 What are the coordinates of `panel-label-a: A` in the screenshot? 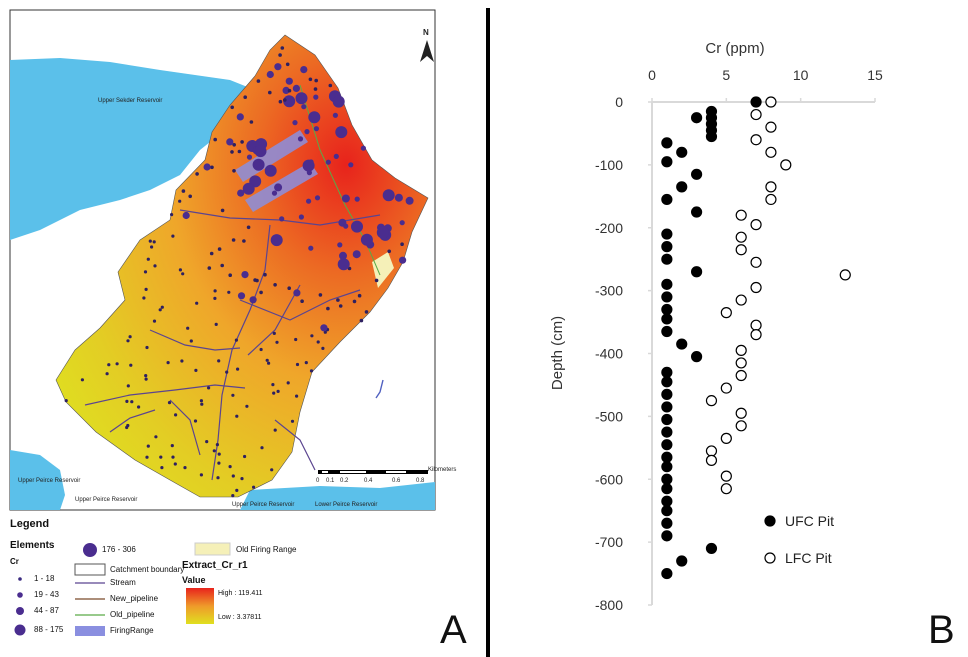 It's located at (453, 630).